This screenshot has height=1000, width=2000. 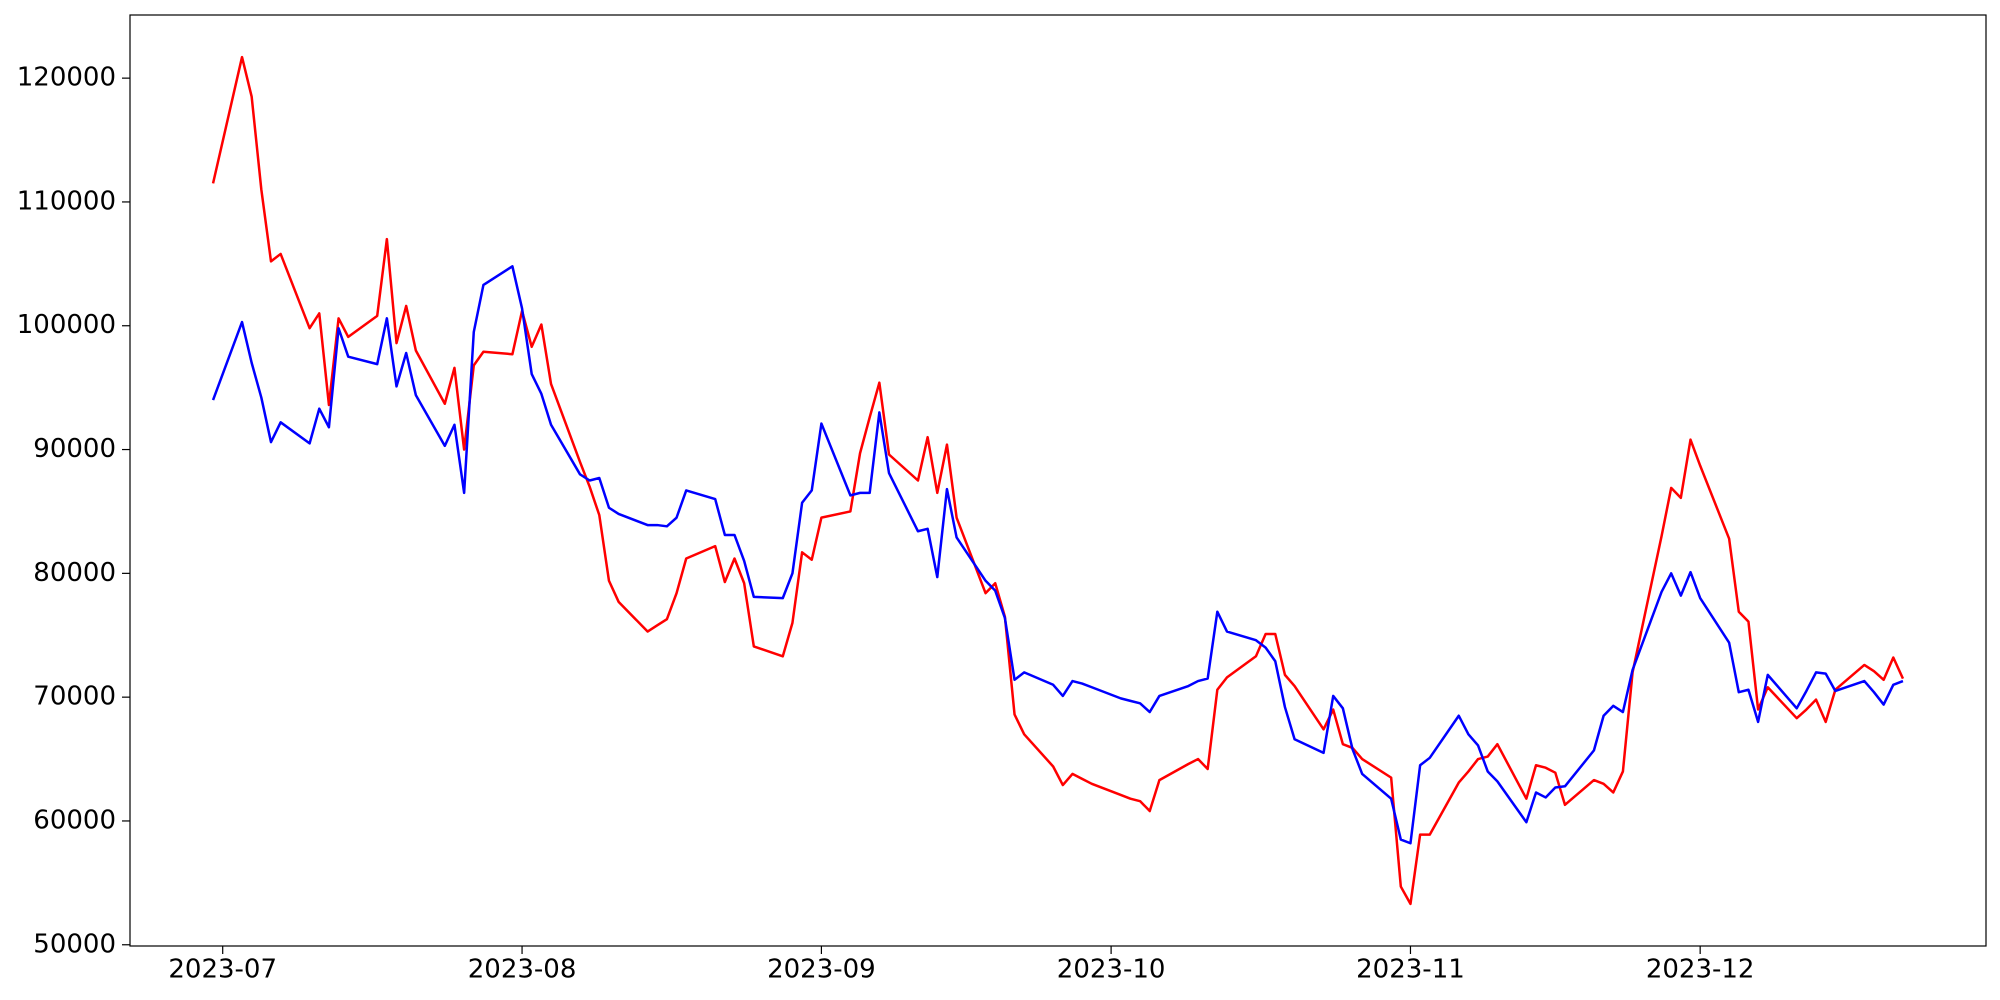 What do you see at coordinates (74, 449) in the screenshot?
I see `y-tick-label: 90000` at bounding box center [74, 449].